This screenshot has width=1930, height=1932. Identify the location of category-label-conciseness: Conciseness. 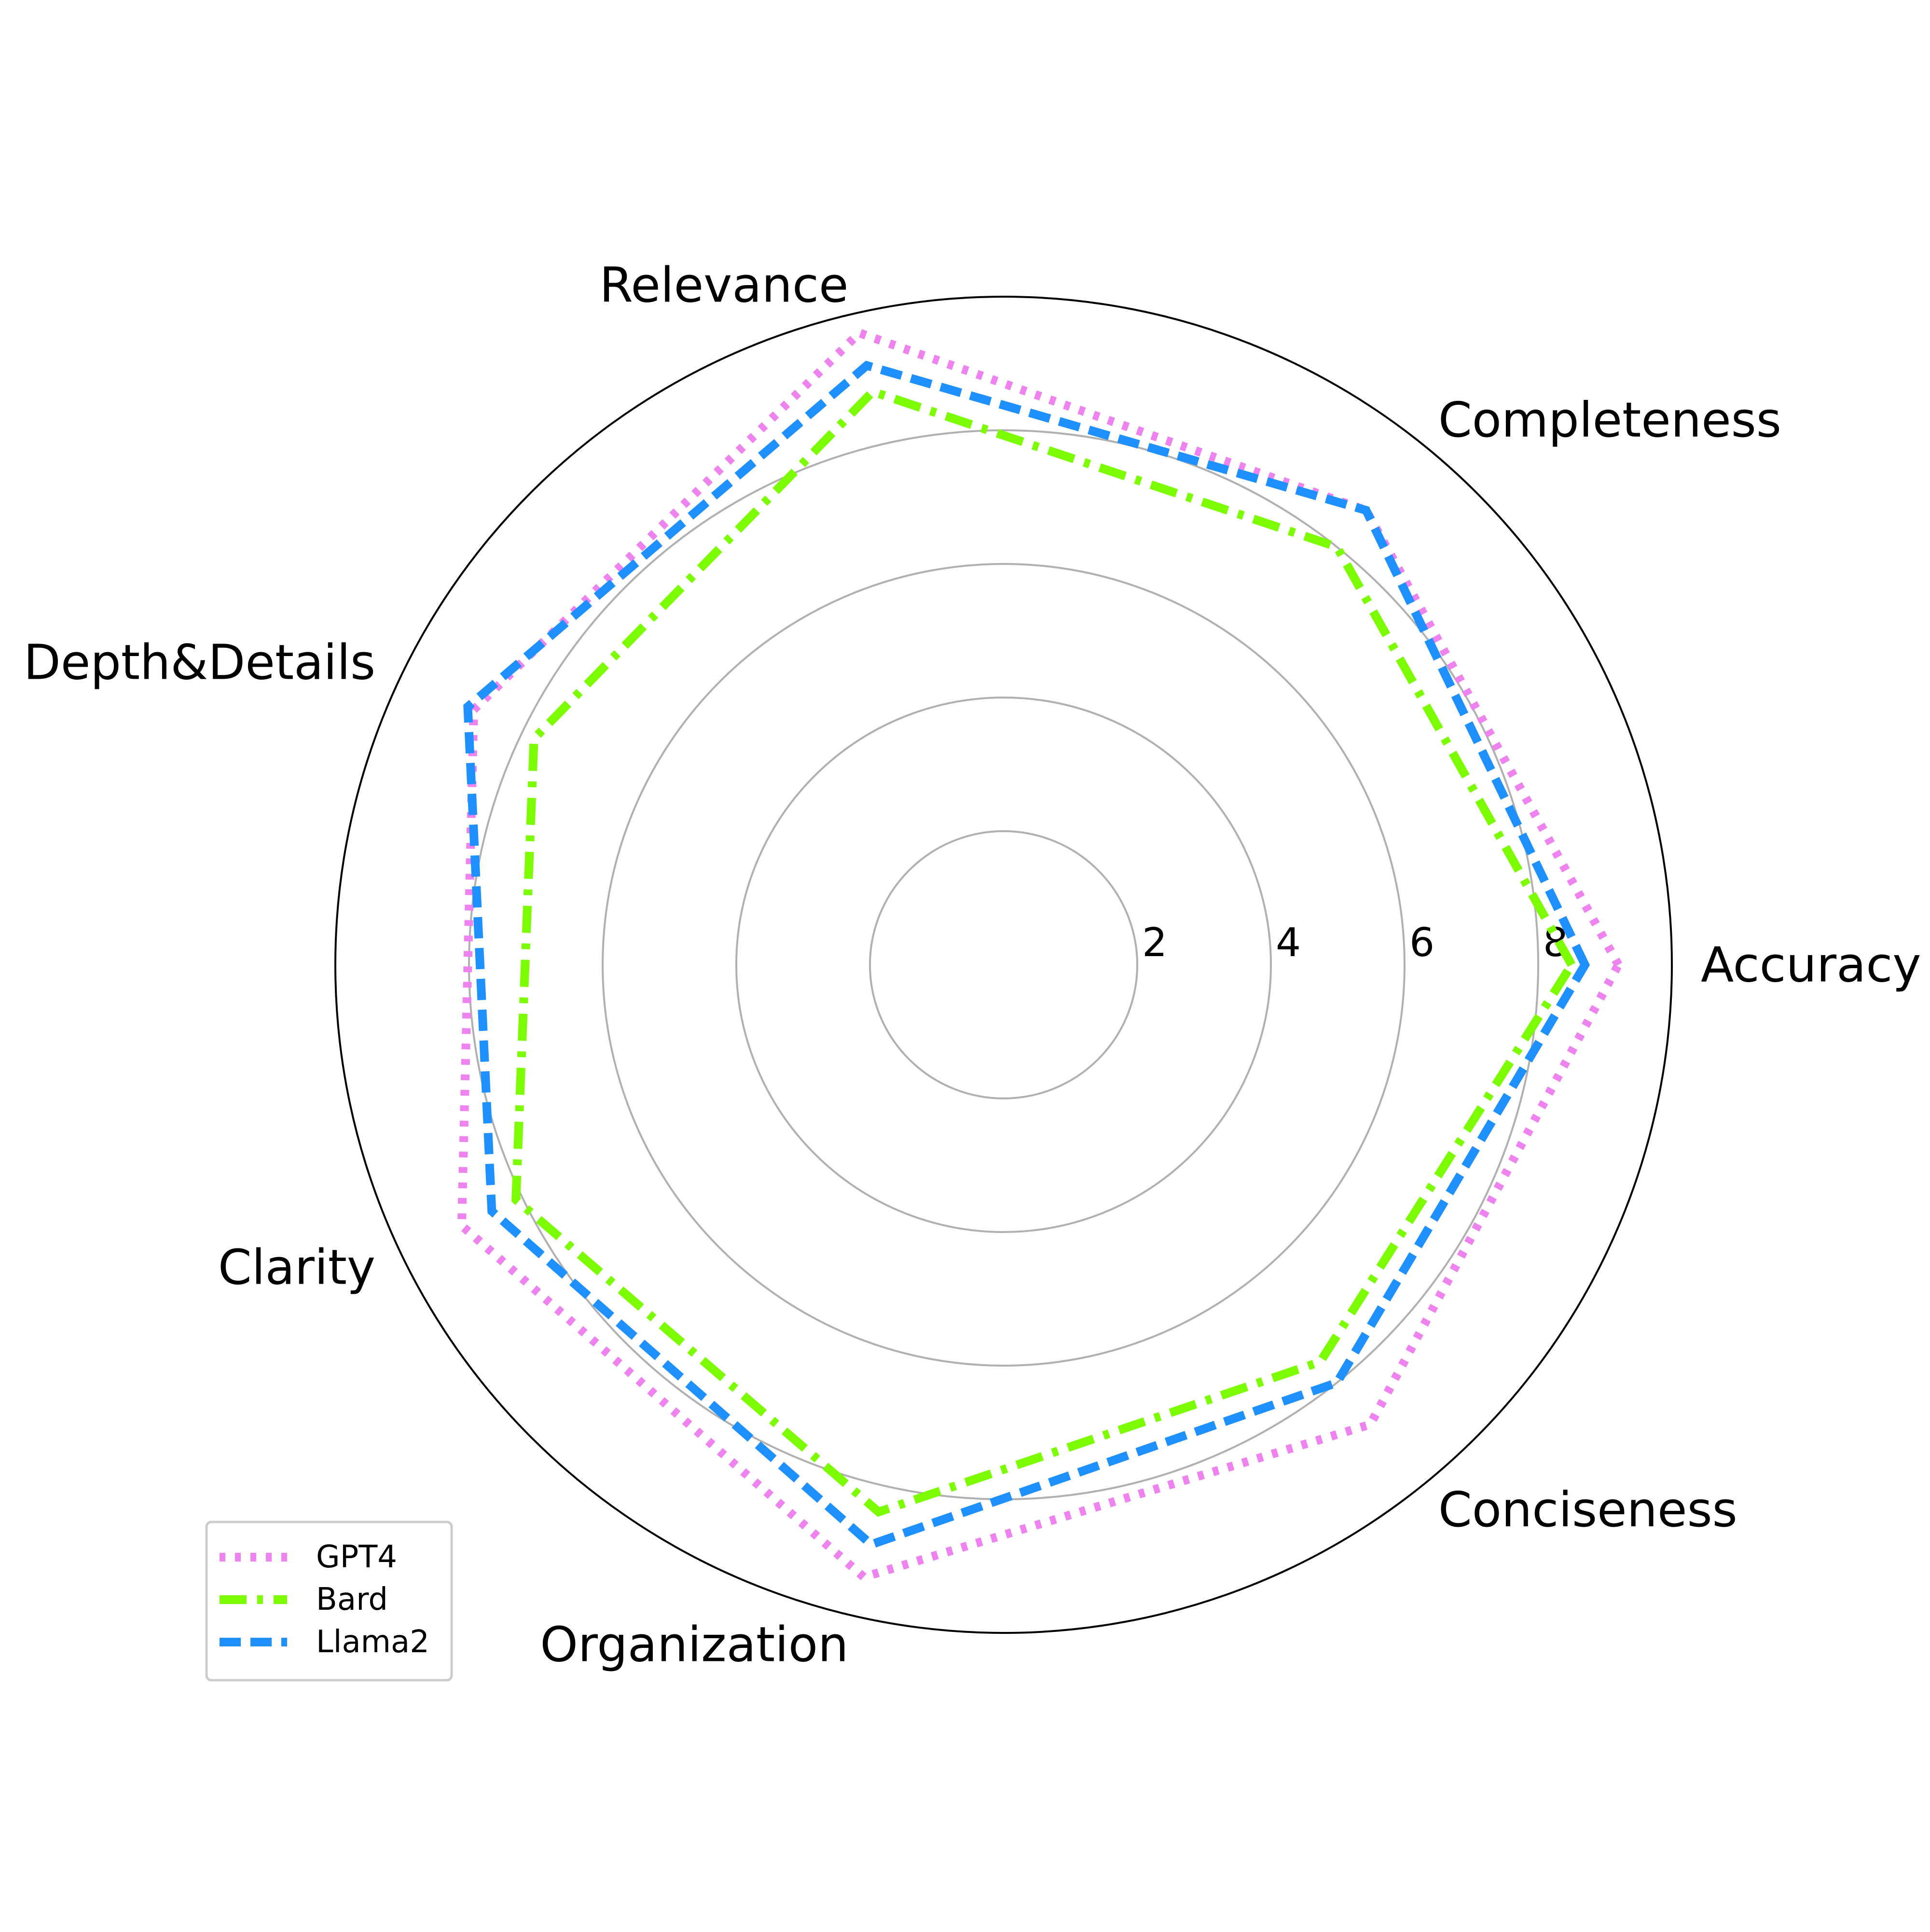
(1587, 1510).